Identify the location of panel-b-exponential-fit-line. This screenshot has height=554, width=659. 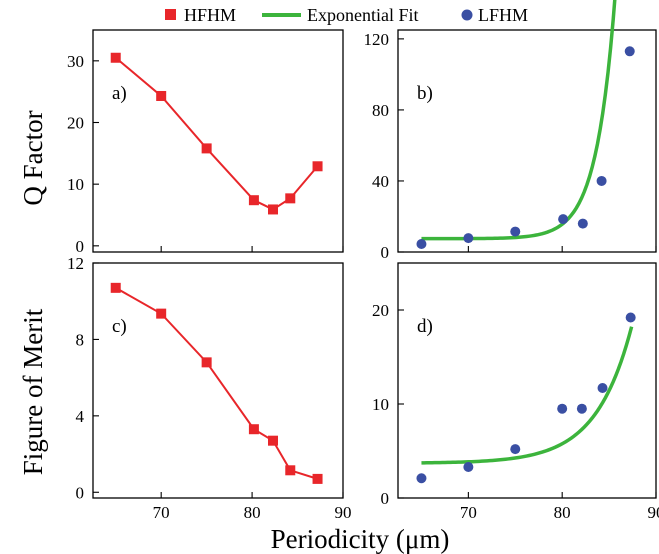
(519, 120).